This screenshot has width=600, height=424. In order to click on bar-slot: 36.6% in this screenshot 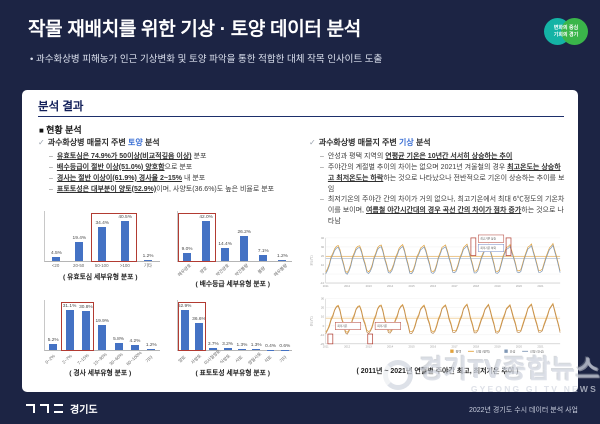, I will do `click(199, 325)`.